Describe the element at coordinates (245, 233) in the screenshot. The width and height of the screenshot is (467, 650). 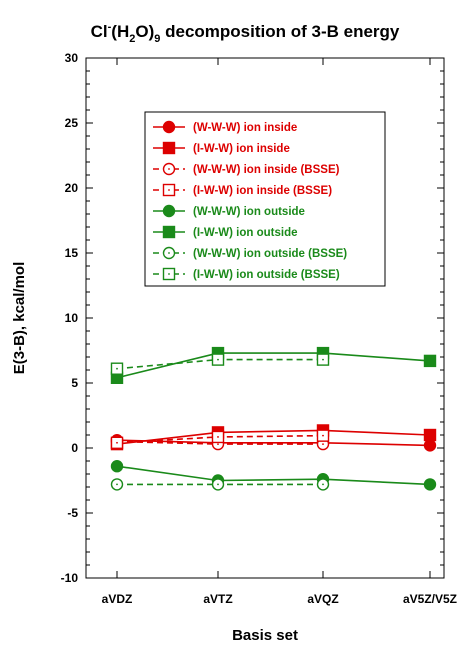
I see `legend-label: (I-W-W) ion outside` at that location.